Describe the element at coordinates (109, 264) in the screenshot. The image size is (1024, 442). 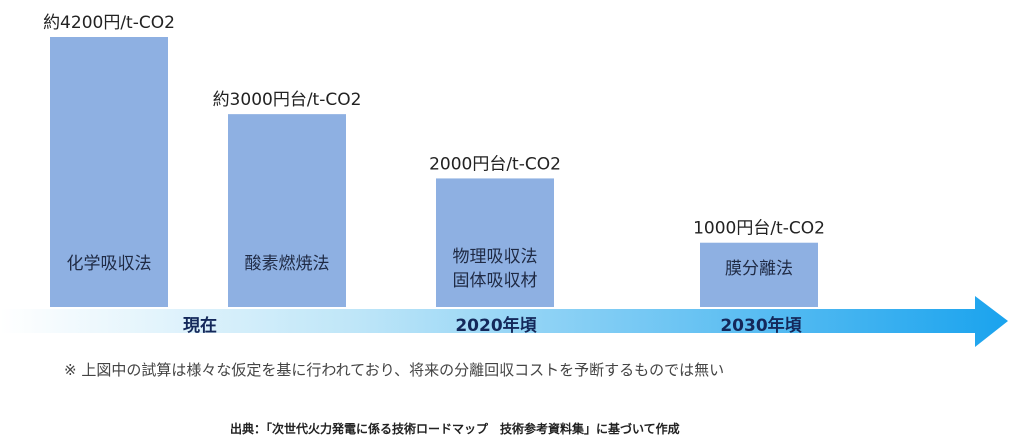
I see `bar-method-label: 化学吸収法` at that location.